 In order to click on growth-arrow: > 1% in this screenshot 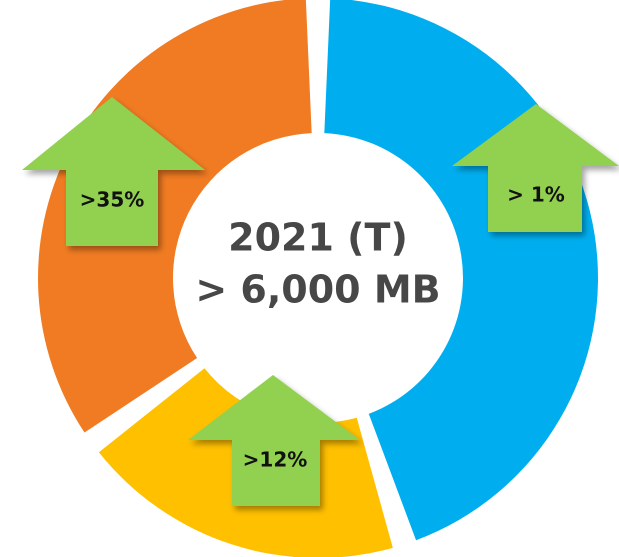, I will do `click(535, 168)`.